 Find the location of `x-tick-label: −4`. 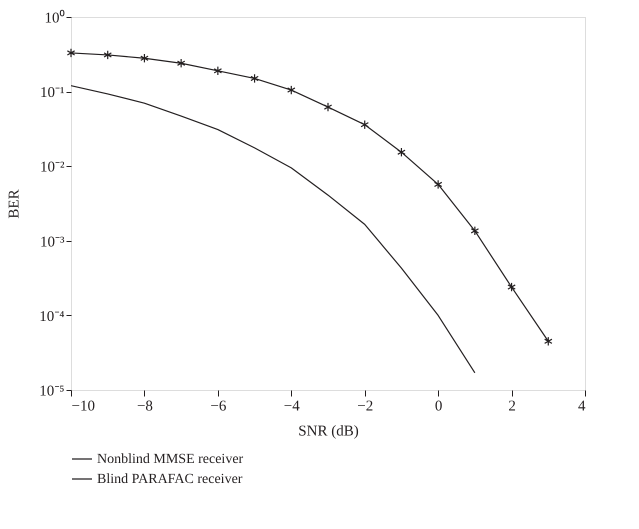

x-tick-label: −4 is located at coordinates (292, 406).